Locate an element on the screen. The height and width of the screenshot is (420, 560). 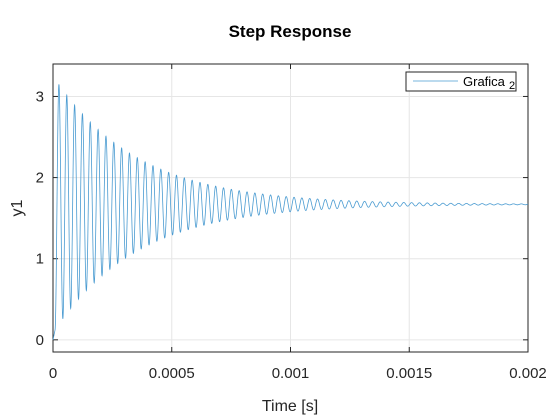
y-axis-label: y1 is located at coordinates (17, 207).